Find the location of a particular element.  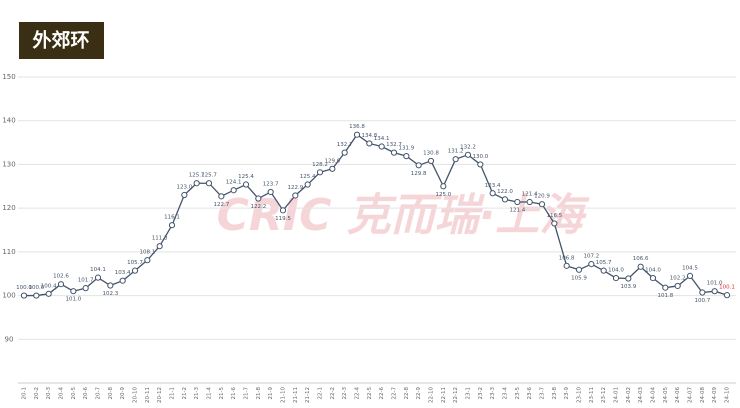

x-tick-label: 21-1 is located at coordinates (173, 393).